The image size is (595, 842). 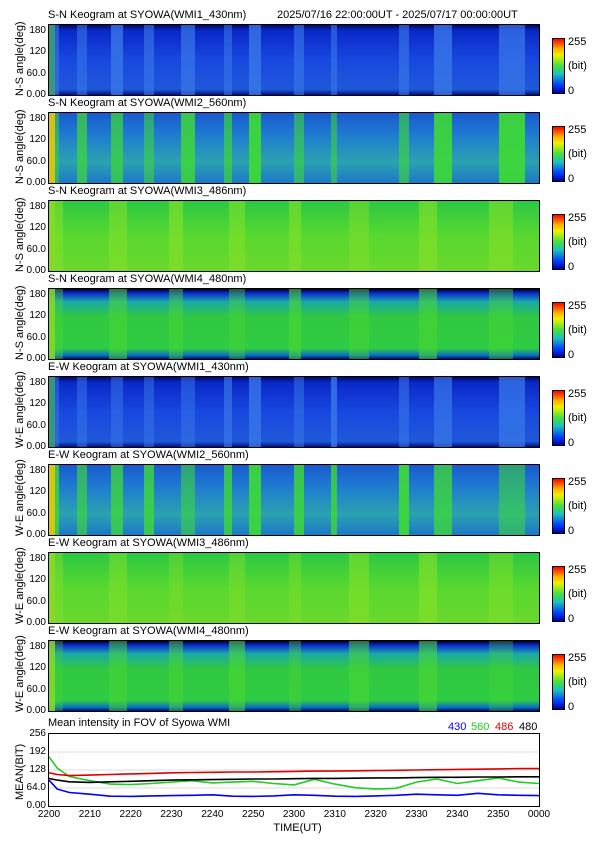 What do you see at coordinates (504, 727) in the screenshot?
I see `legend-486: 486` at bounding box center [504, 727].